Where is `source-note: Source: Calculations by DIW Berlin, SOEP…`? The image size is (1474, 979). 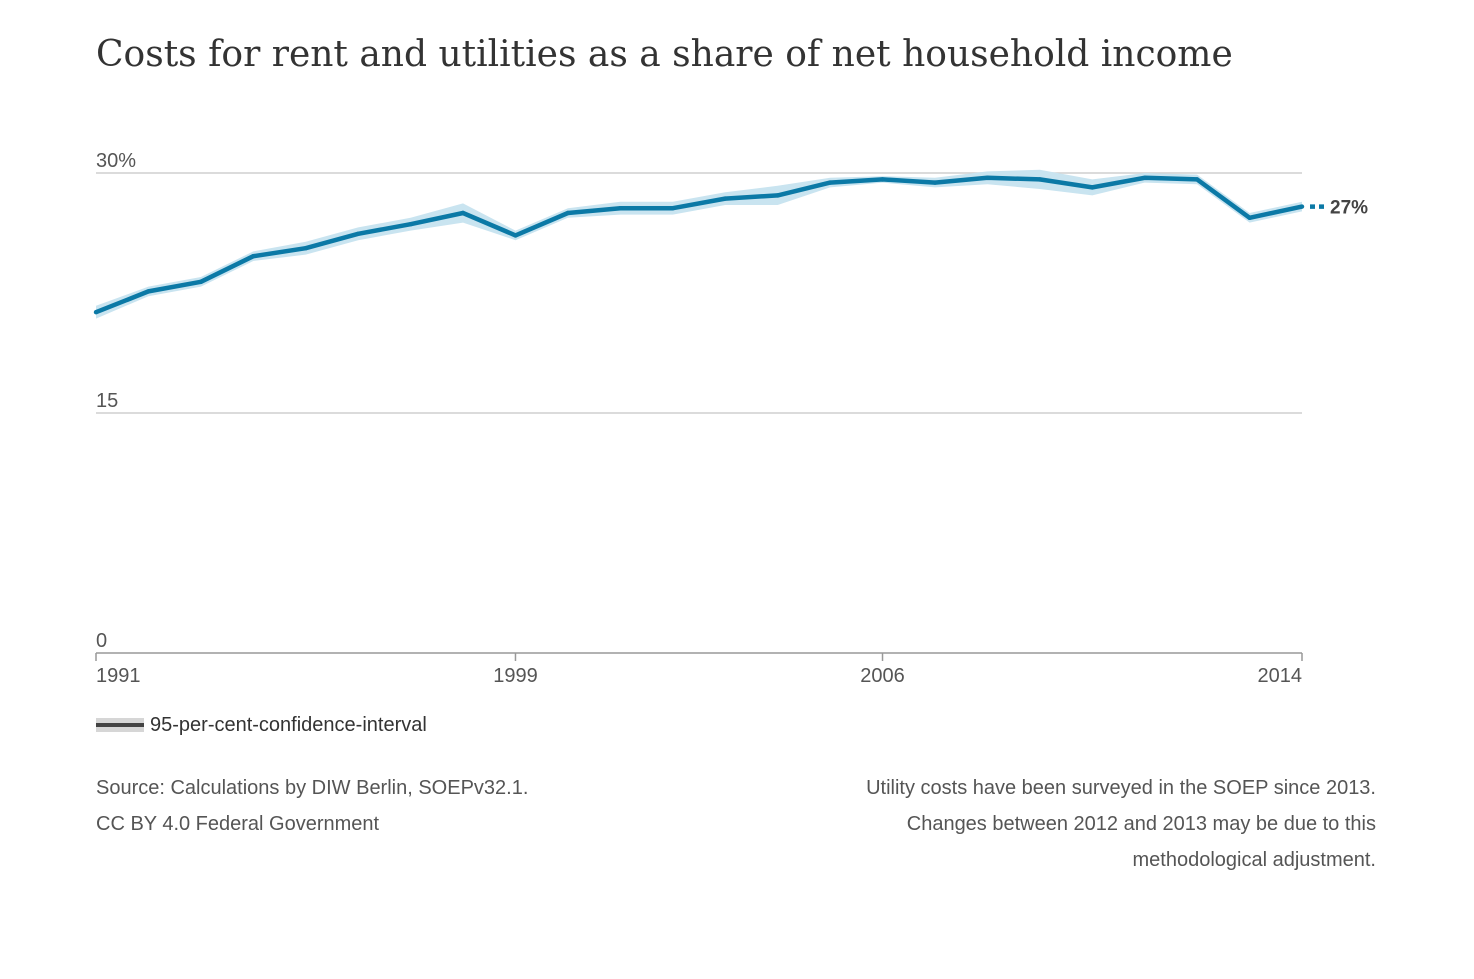 source-note: Source: Calculations by DIW Berlin, SOEP… is located at coordinates (312, 806).